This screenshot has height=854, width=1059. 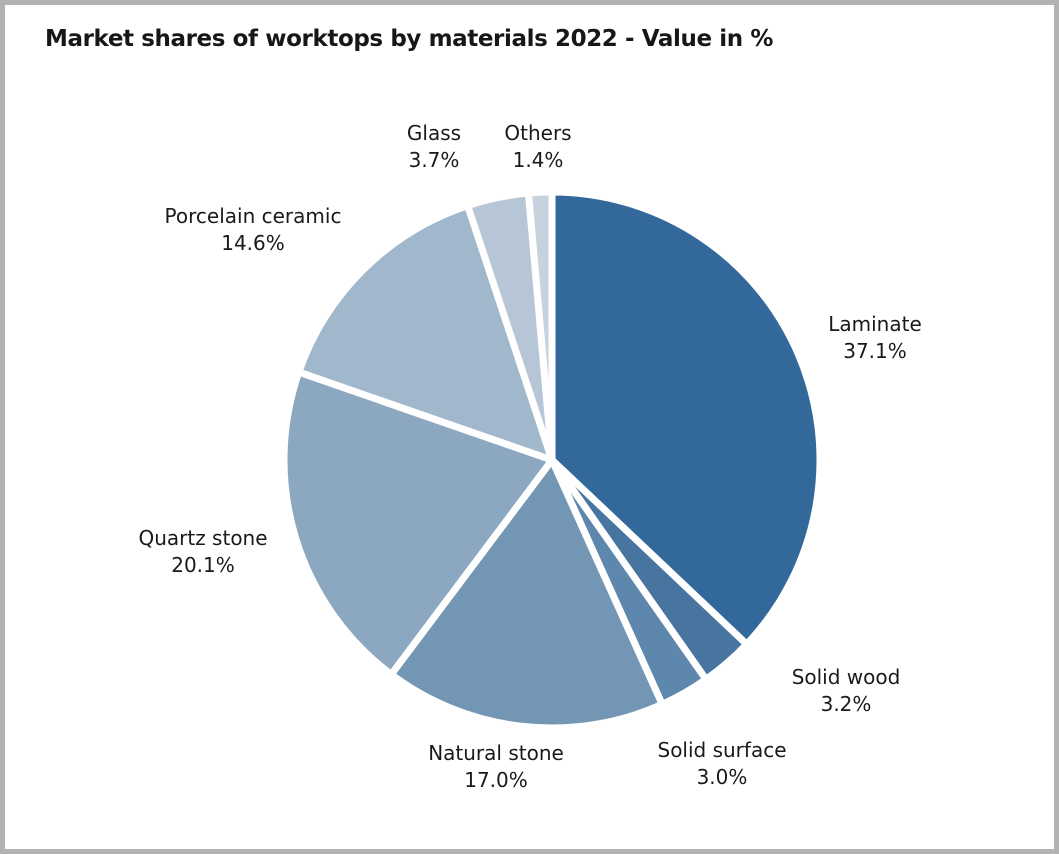 I want to click on pie-slice-natural-stone, so click(x=526, y=594).